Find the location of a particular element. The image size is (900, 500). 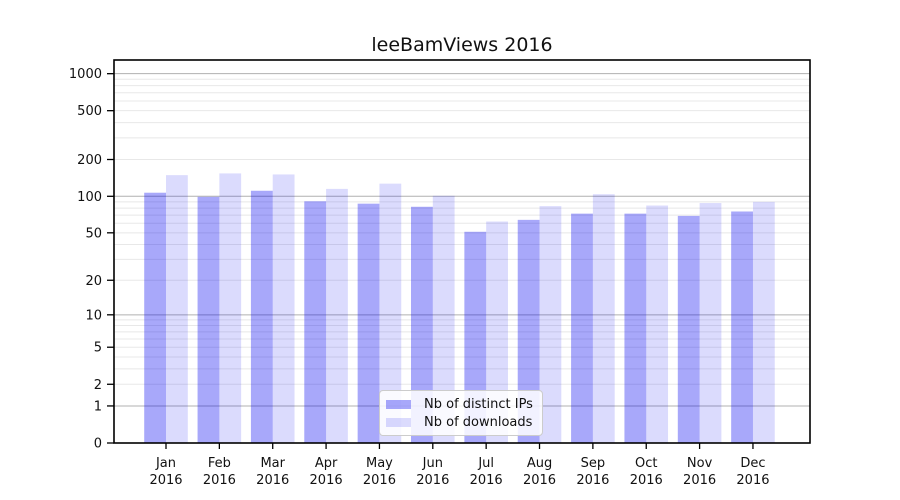

x-tick-label-year-Jul: 2016 is located at coordinates (486, 480).